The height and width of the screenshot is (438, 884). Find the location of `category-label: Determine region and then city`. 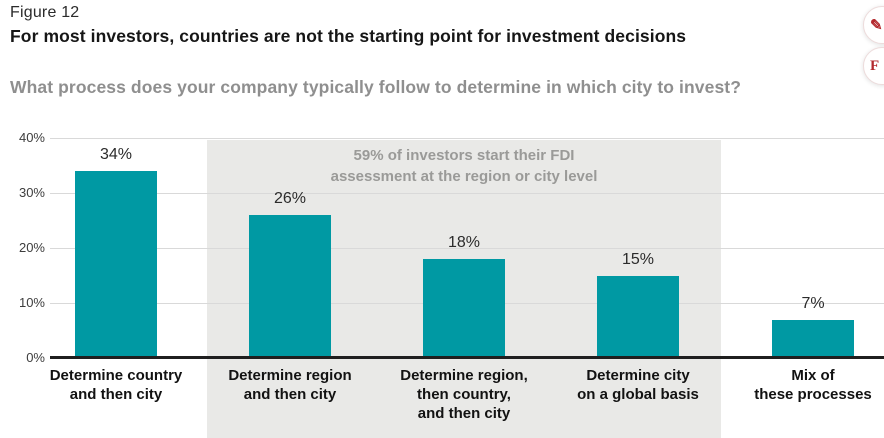

category-label: Determine region and then city is located at coordinates (290, 385).